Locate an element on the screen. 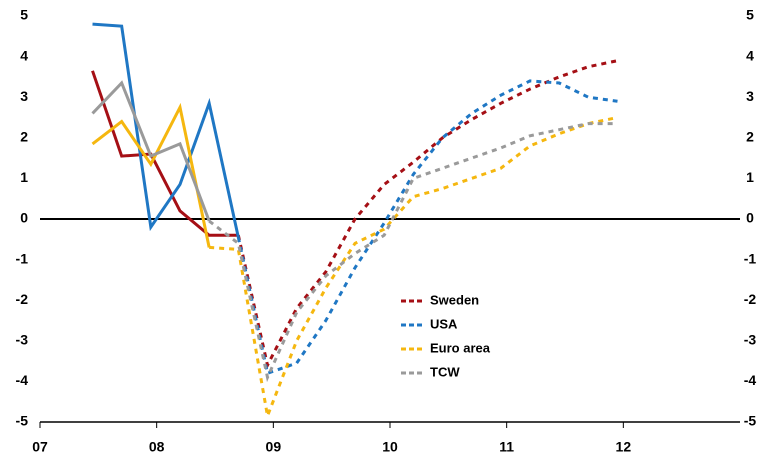 The image size is (765, 461). y2-tick-label: 5 is located at coordinates (750, 15).